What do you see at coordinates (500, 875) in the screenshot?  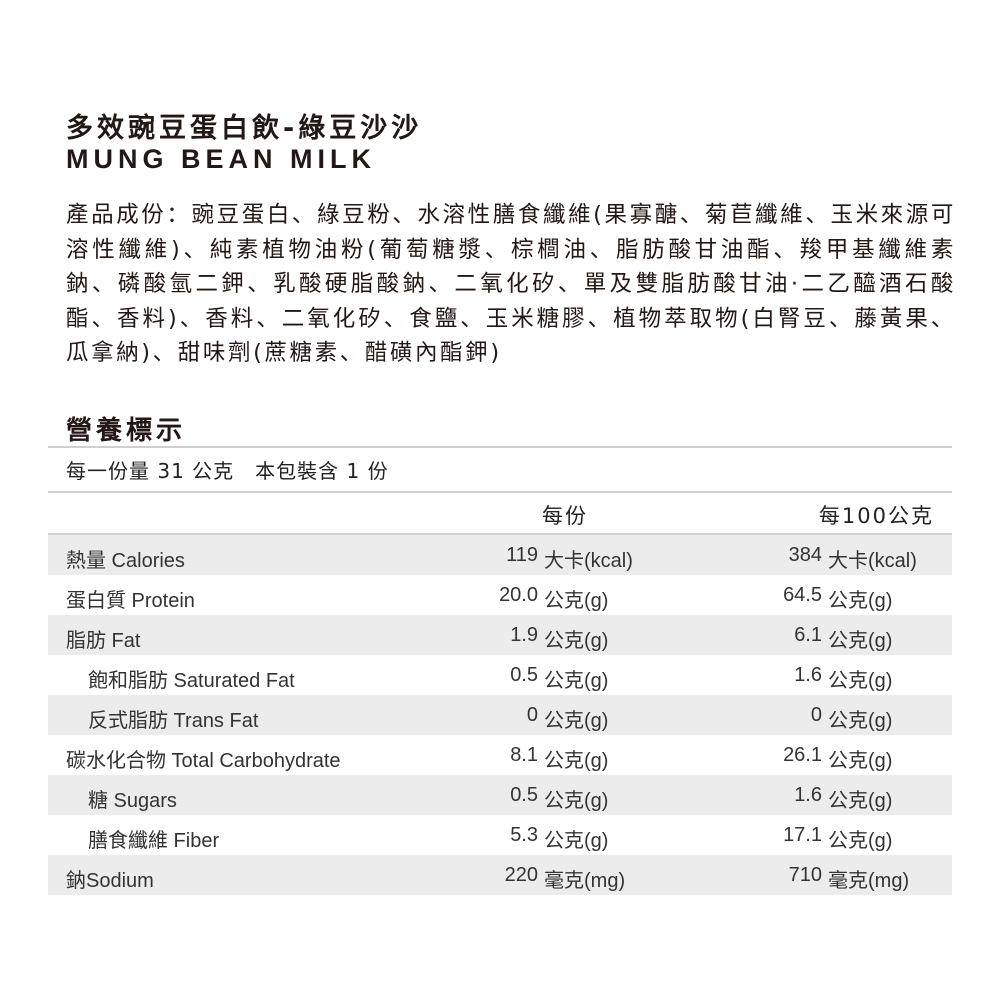 I see `nutrition-row: 鈉Sodium 220 毫克(mg) 710 毫克(mg)` at bounding box center [500, 875].